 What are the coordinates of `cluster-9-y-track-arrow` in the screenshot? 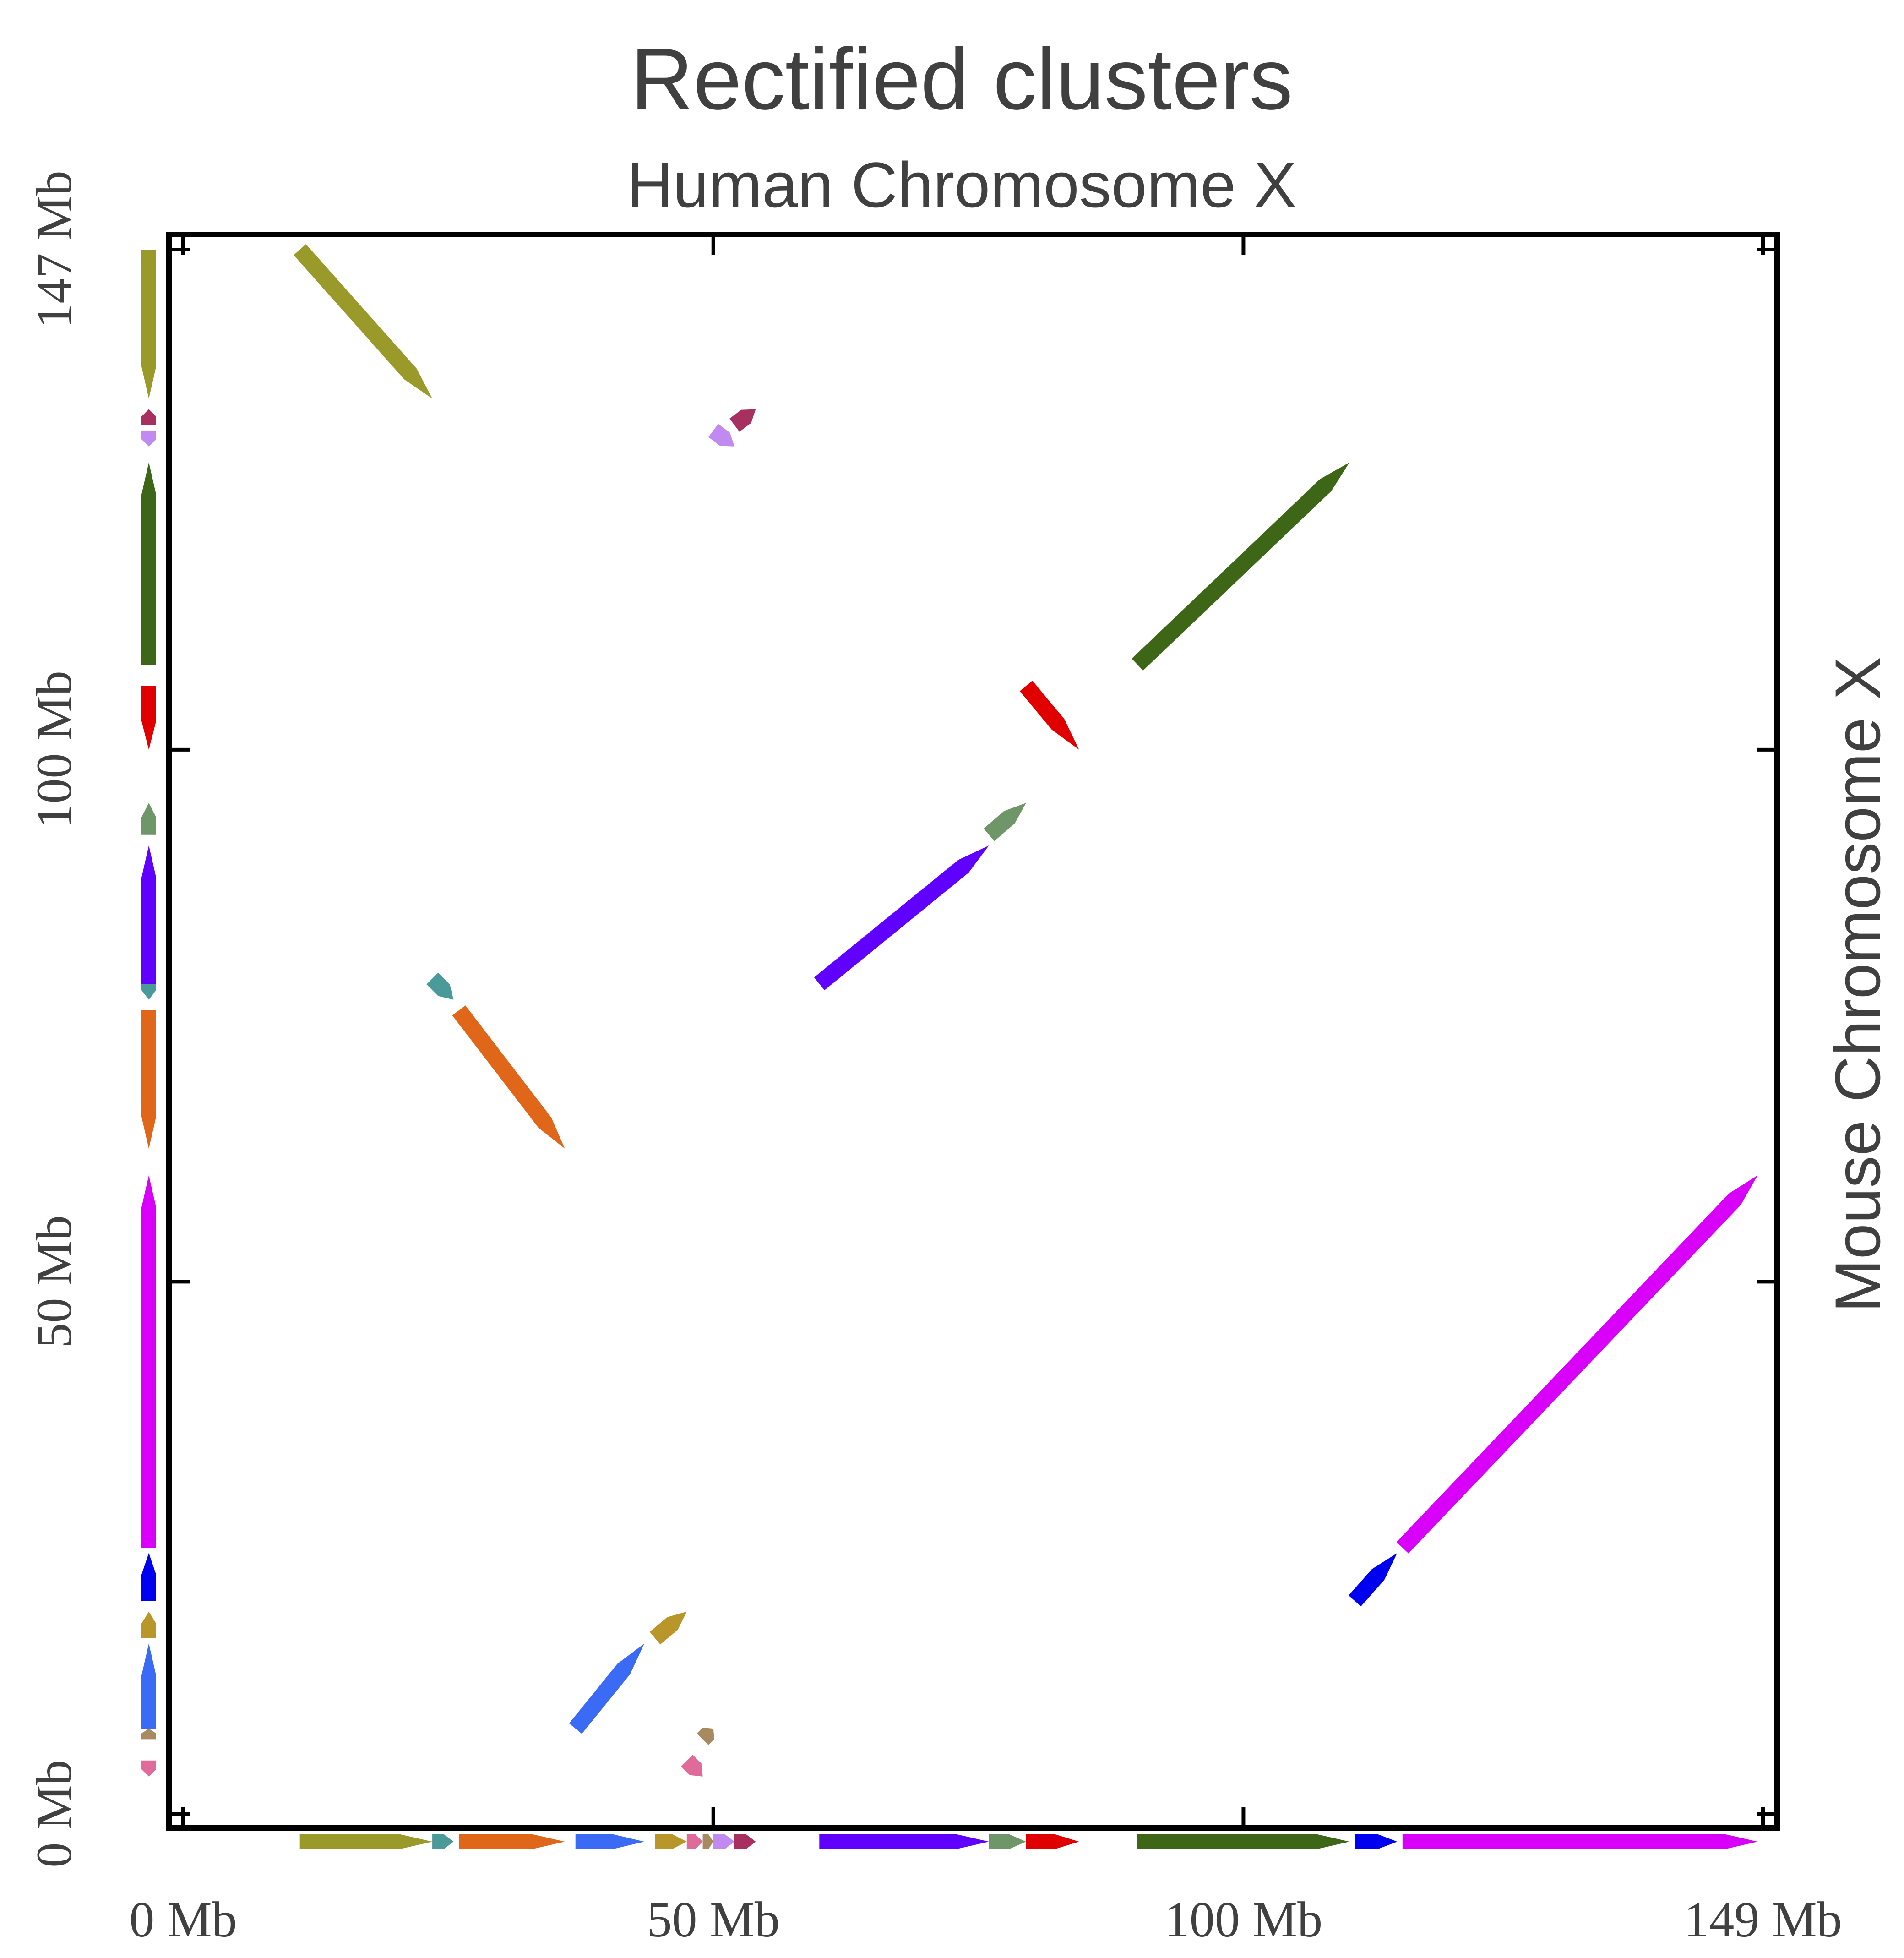 It's located at (148, 417).